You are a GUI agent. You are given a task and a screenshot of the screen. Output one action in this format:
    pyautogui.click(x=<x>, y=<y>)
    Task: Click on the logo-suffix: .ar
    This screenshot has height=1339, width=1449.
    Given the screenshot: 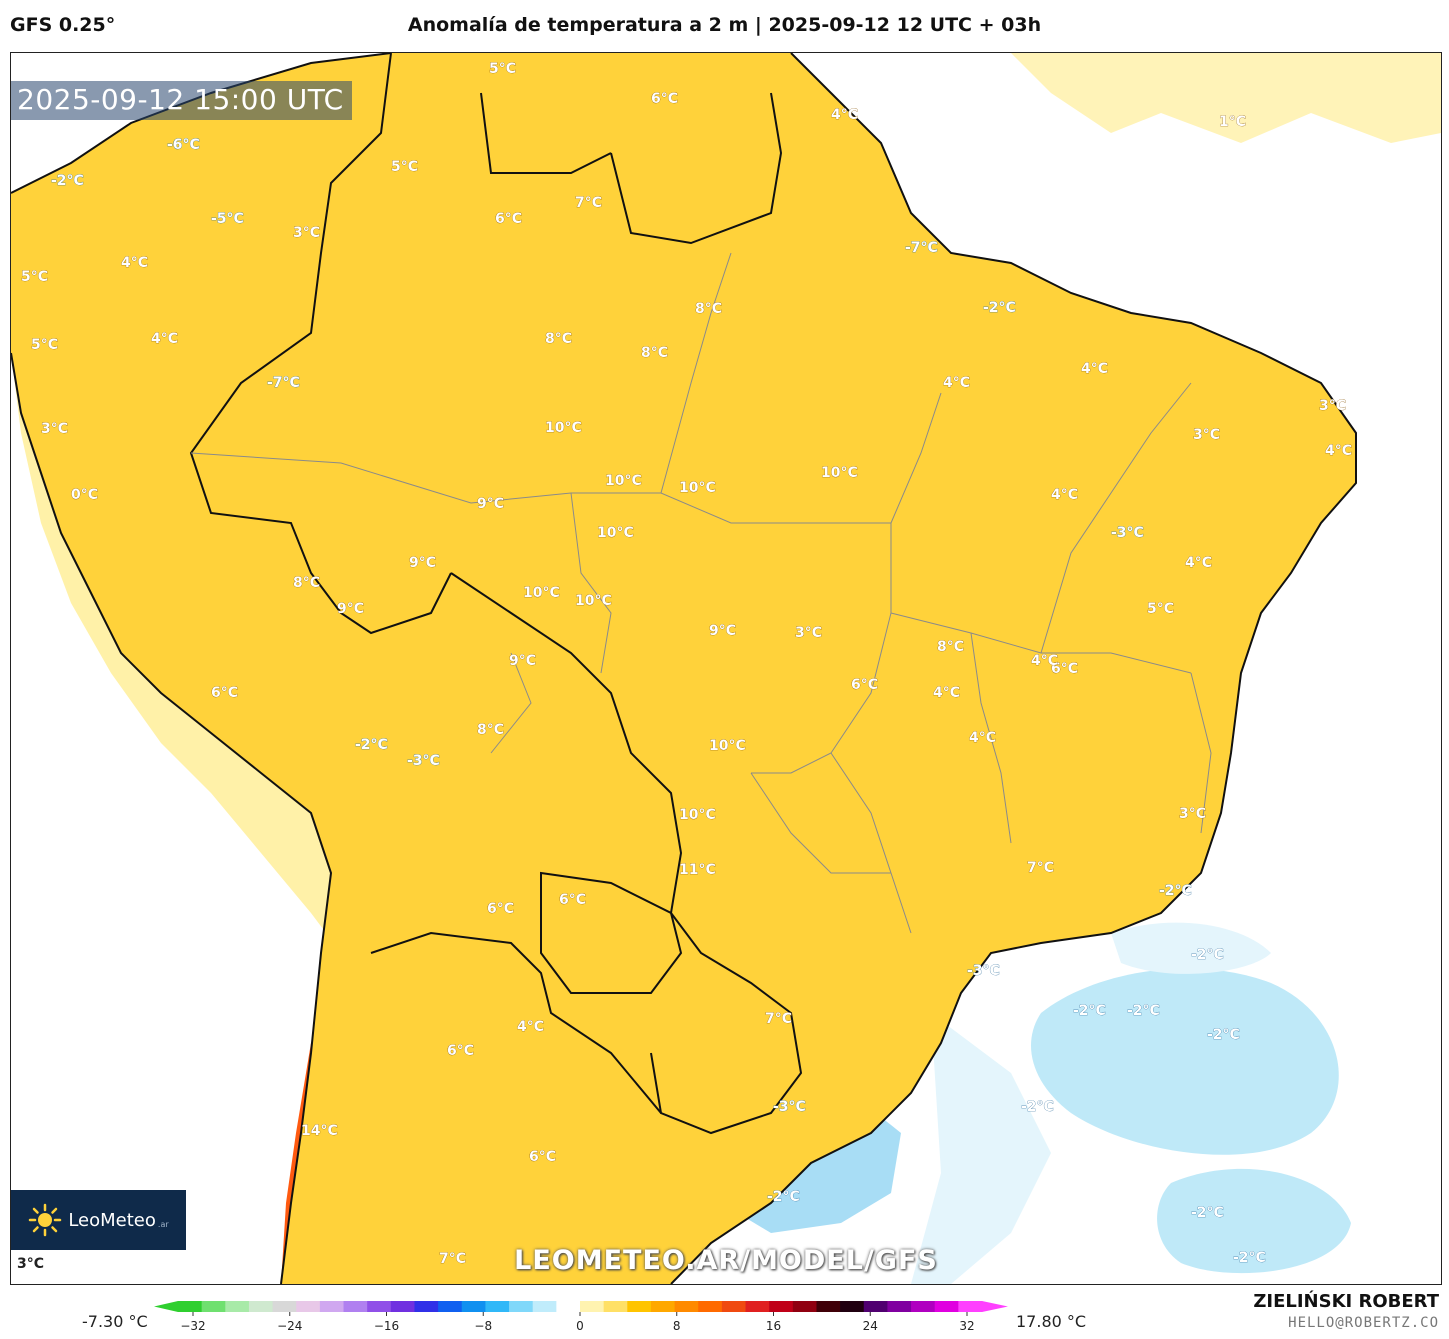 What is the action you would take?
    pyautogui.click(x=163, y=1224)
    